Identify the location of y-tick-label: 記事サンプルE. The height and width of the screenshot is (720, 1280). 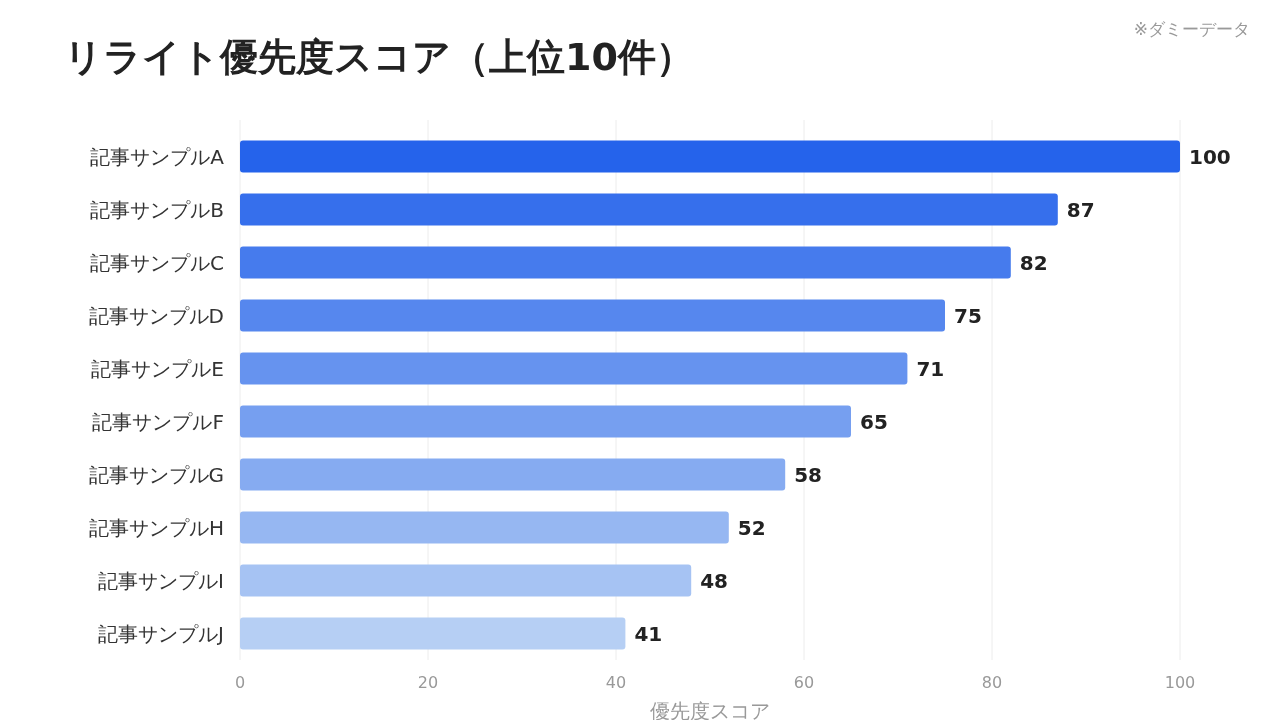
(157, 368).